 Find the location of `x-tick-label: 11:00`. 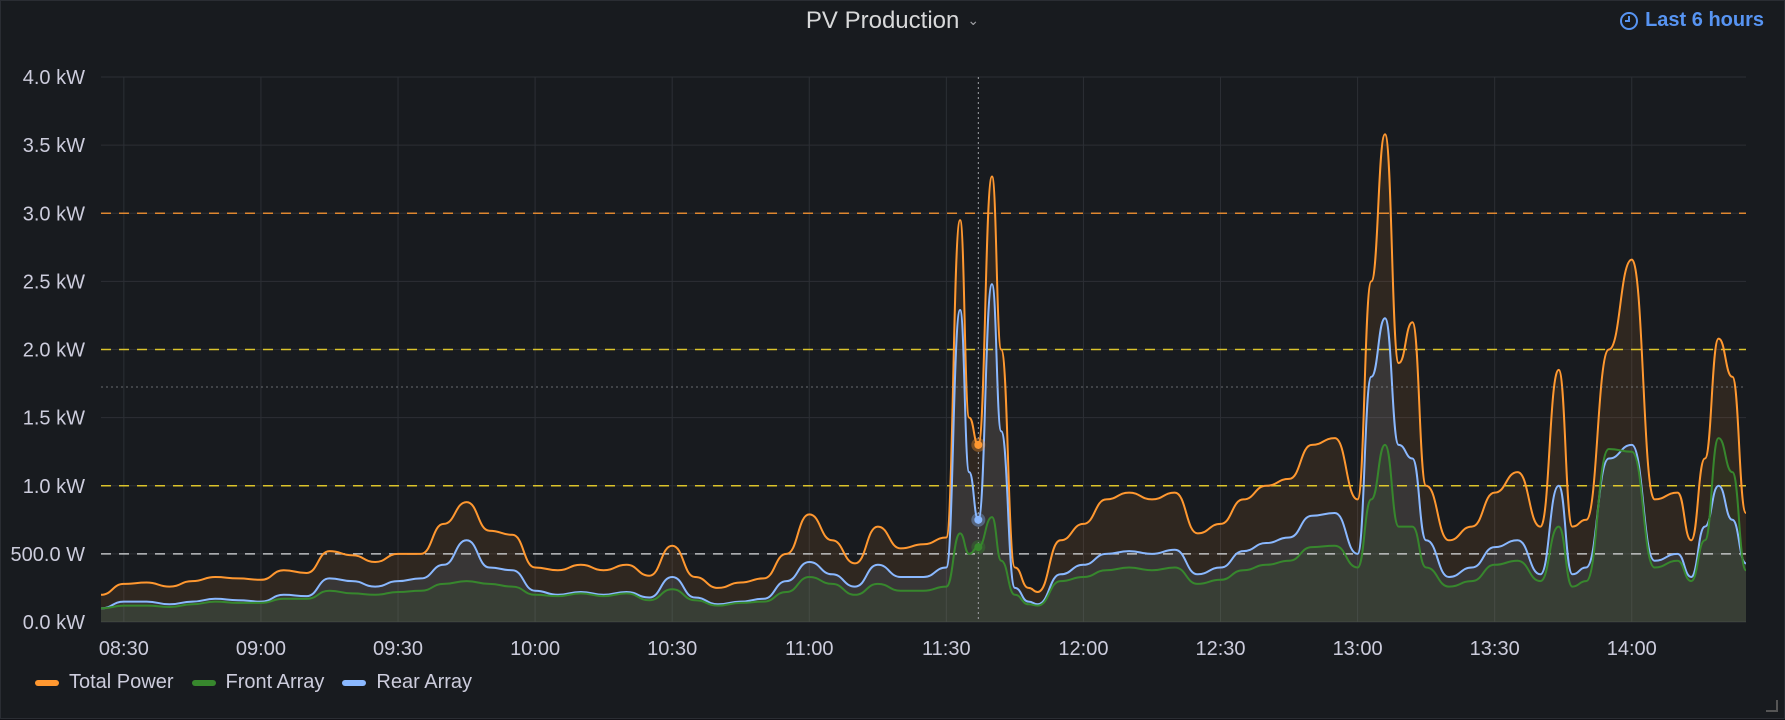

x-tick-label: 11:00 is located at coordinates (809, 649).